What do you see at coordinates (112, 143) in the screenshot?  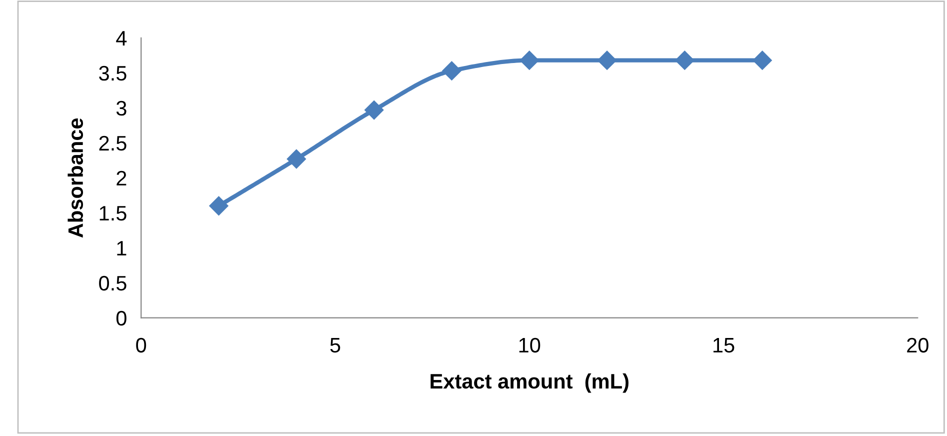 I see `y-tick-label: 2.5` at bounding box center [112, 143].